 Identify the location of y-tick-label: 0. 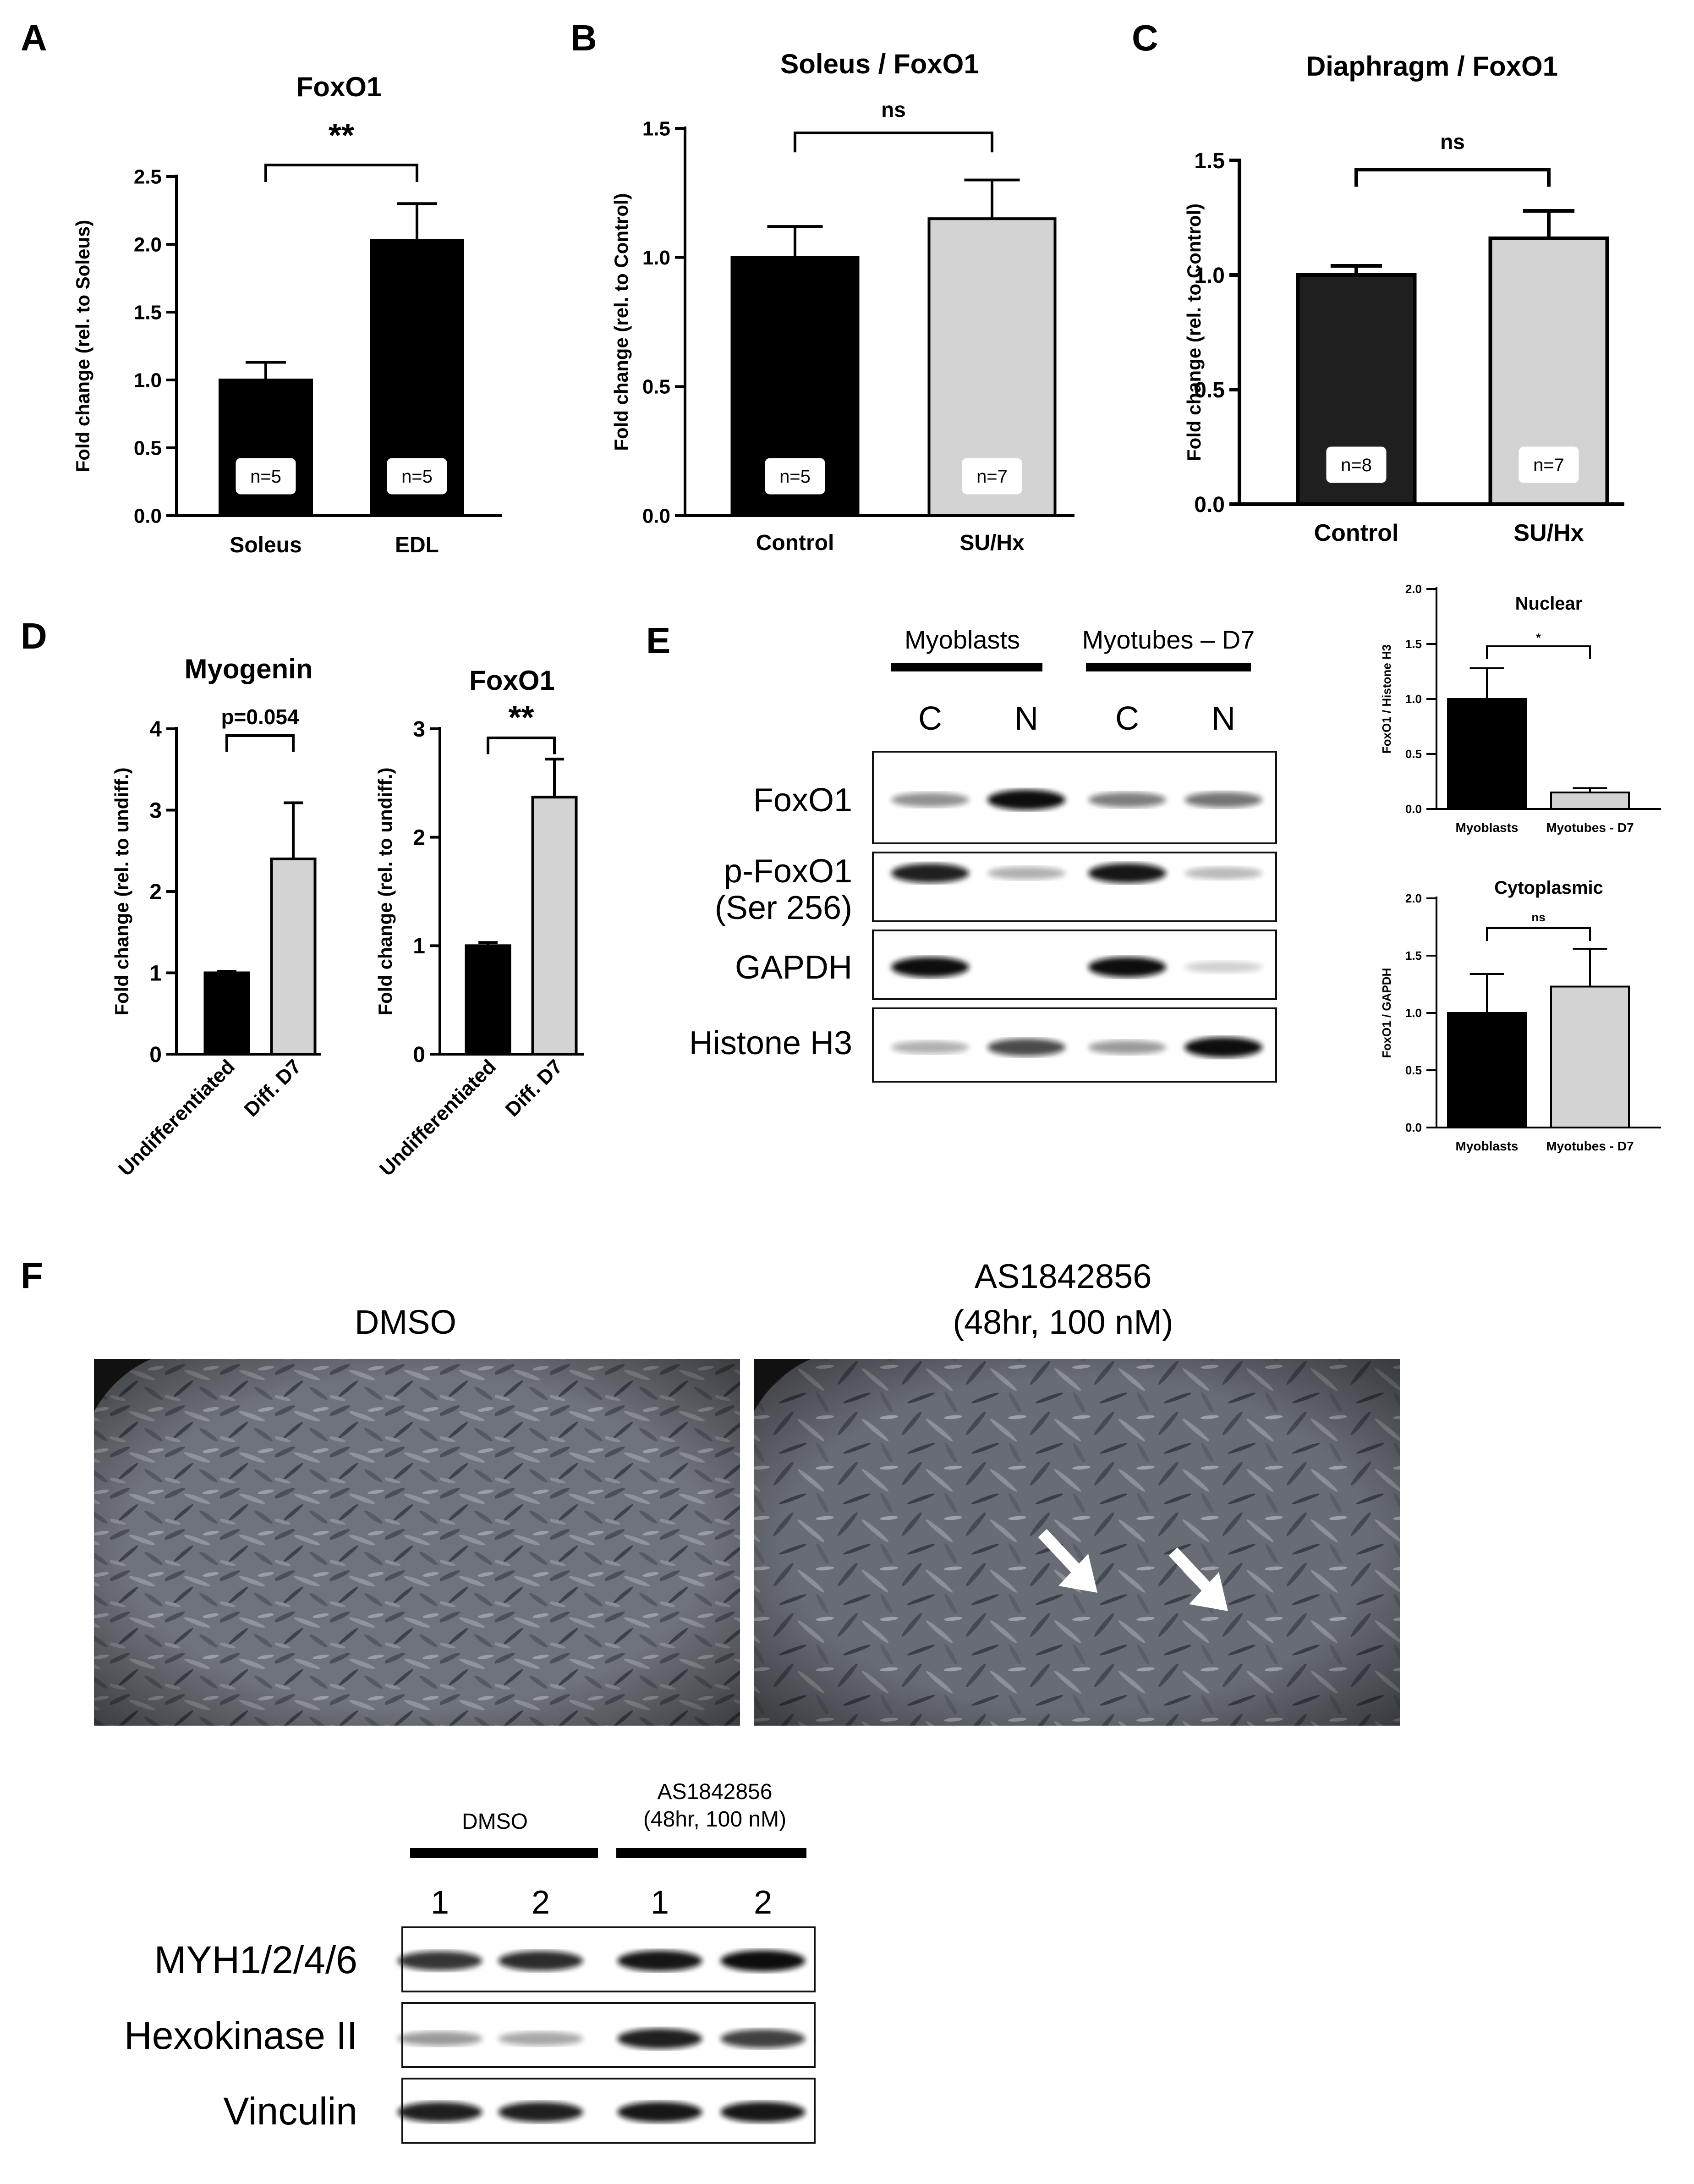
(155, 1055).